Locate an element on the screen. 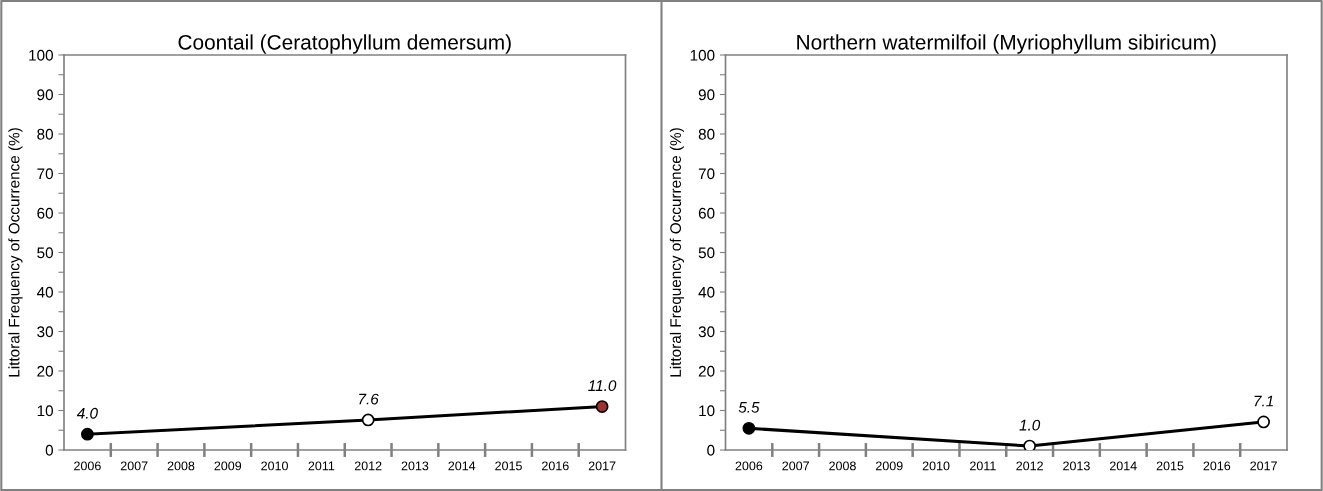 Image resolution: width=1323 pixels, height=491 pixels. chart-title: Coontail (Ceratophyllum demersum) is located at coordinates (344, 44).